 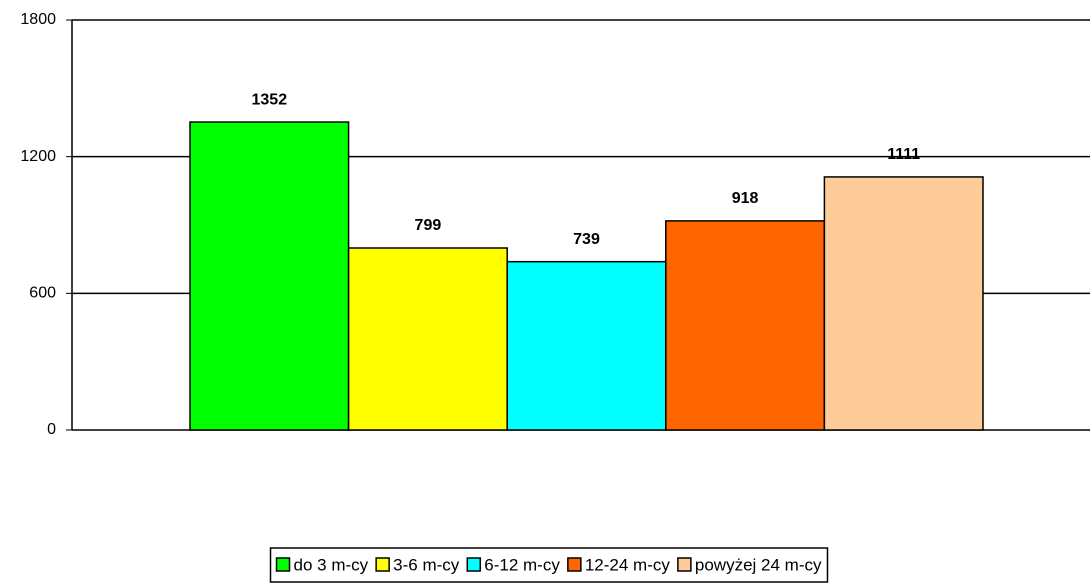 I want to click on legend-item: do 3 m-cy, so click(x=322, y=564).